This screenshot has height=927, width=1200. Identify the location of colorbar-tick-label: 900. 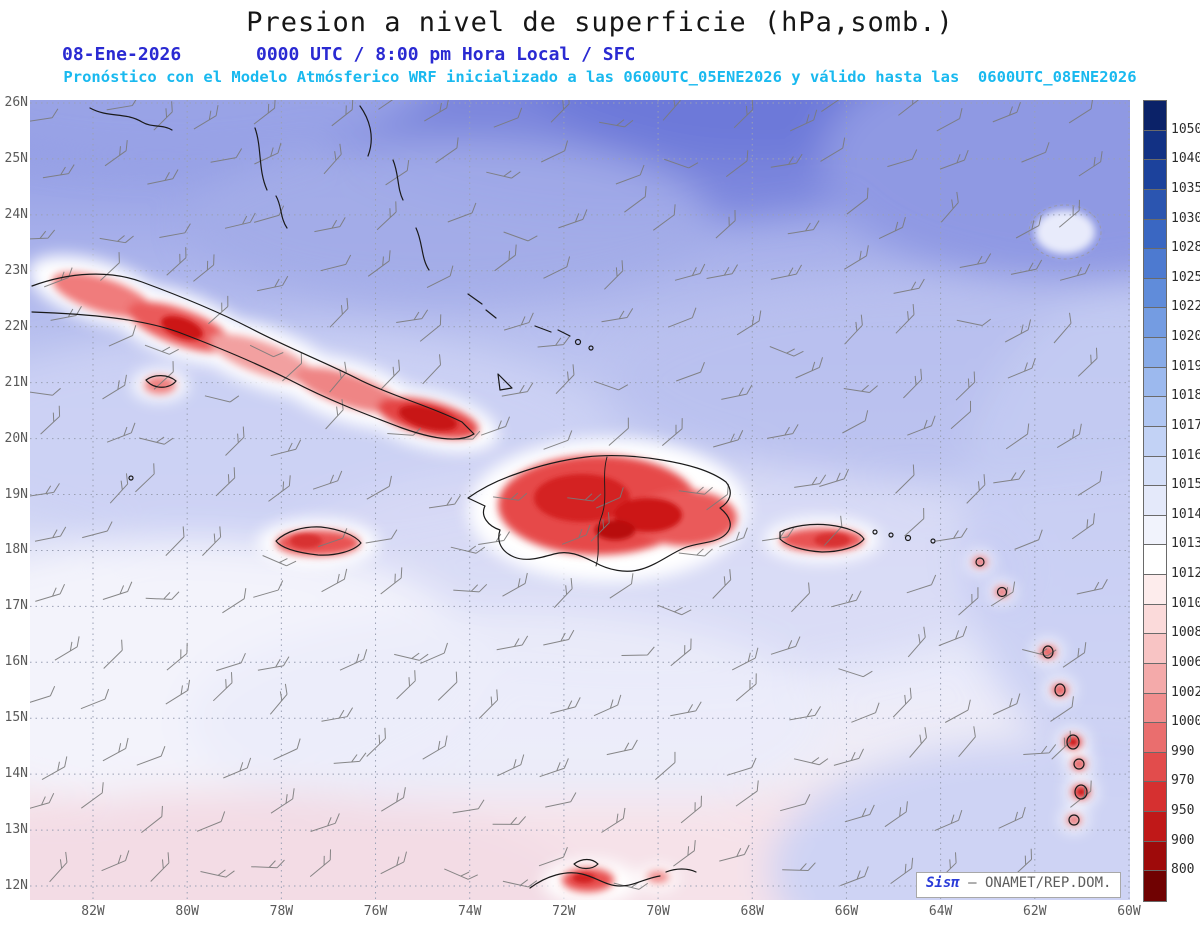
(1183, 840).